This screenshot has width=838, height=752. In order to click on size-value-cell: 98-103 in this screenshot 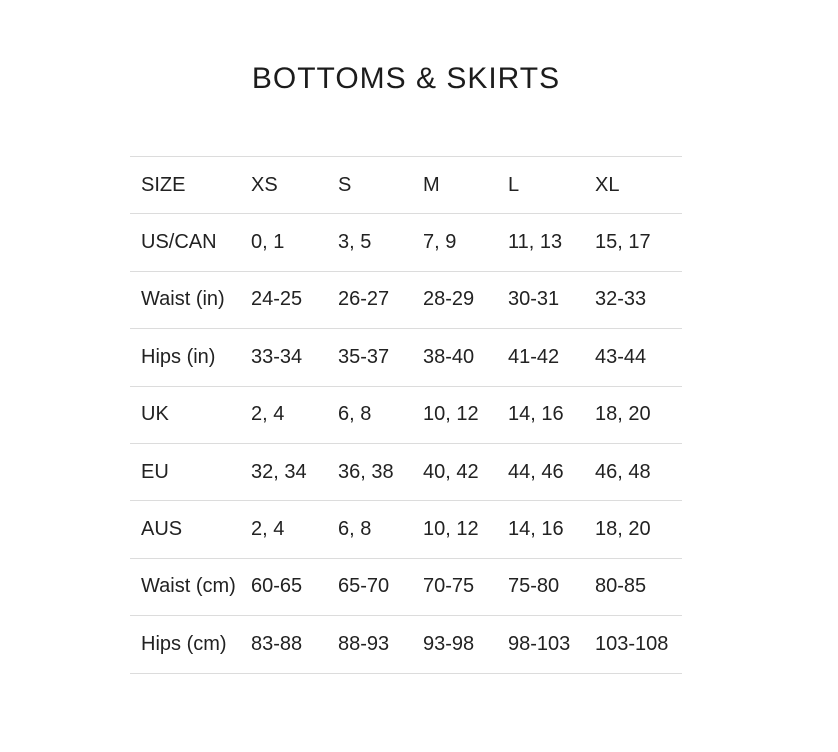, I will do `click(539, 643)`.